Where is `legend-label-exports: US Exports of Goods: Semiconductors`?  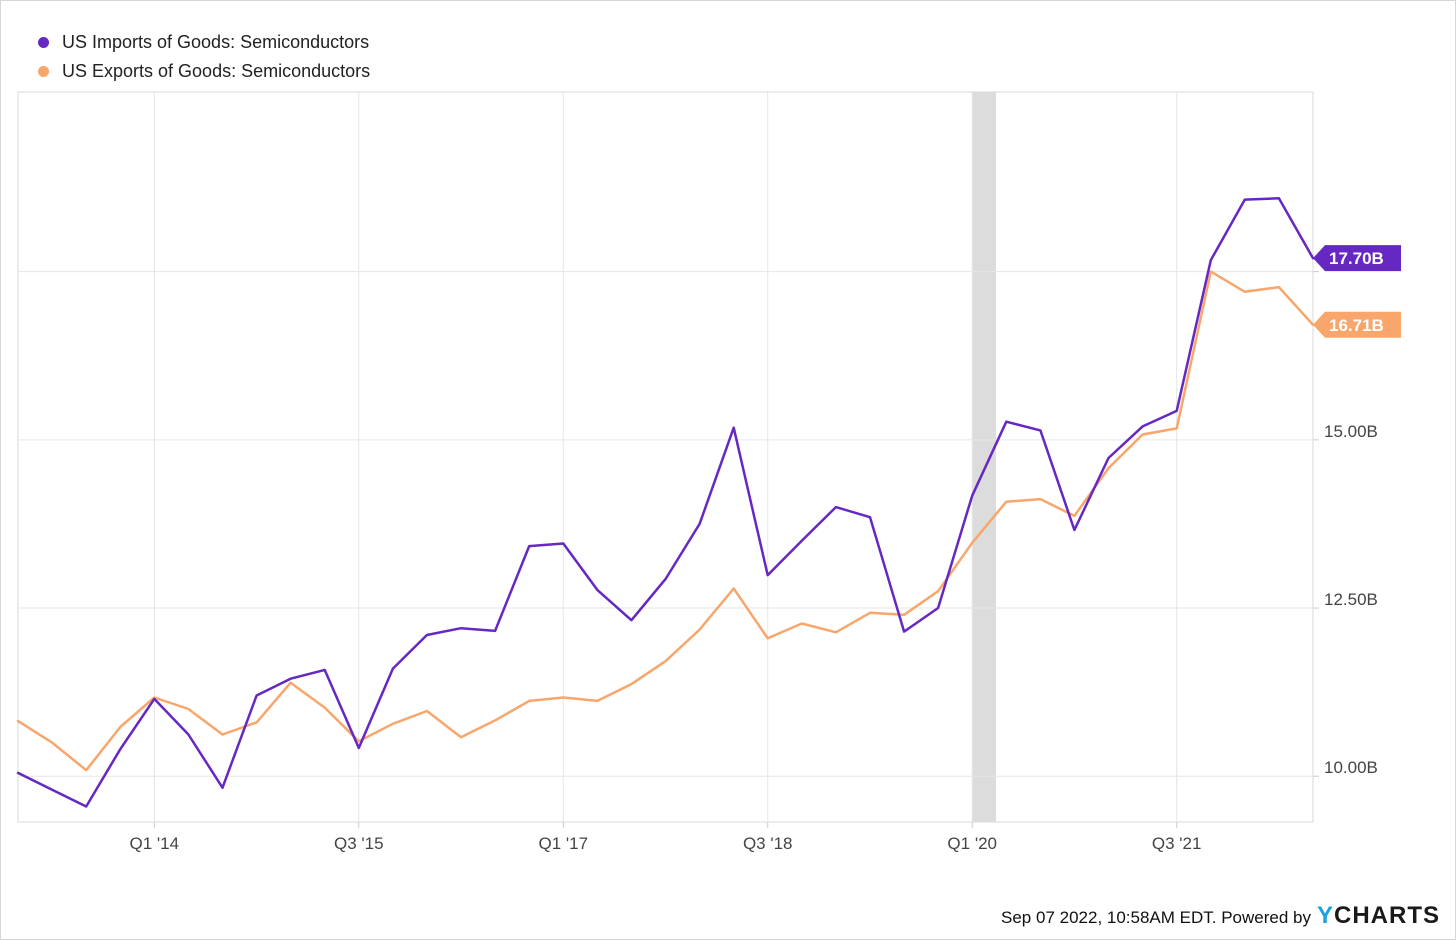
legend-label-exports: US Exports of Goods: Semiconductors is located at coordinates (216, 71).